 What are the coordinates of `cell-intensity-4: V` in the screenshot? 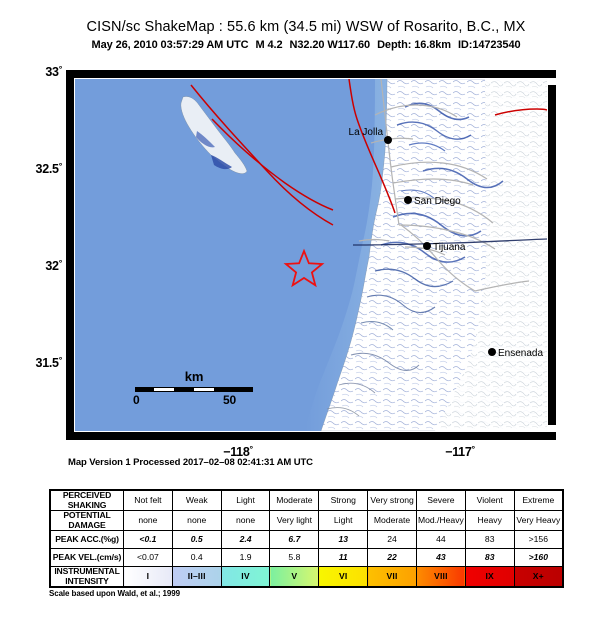 It's located at (294, 577).